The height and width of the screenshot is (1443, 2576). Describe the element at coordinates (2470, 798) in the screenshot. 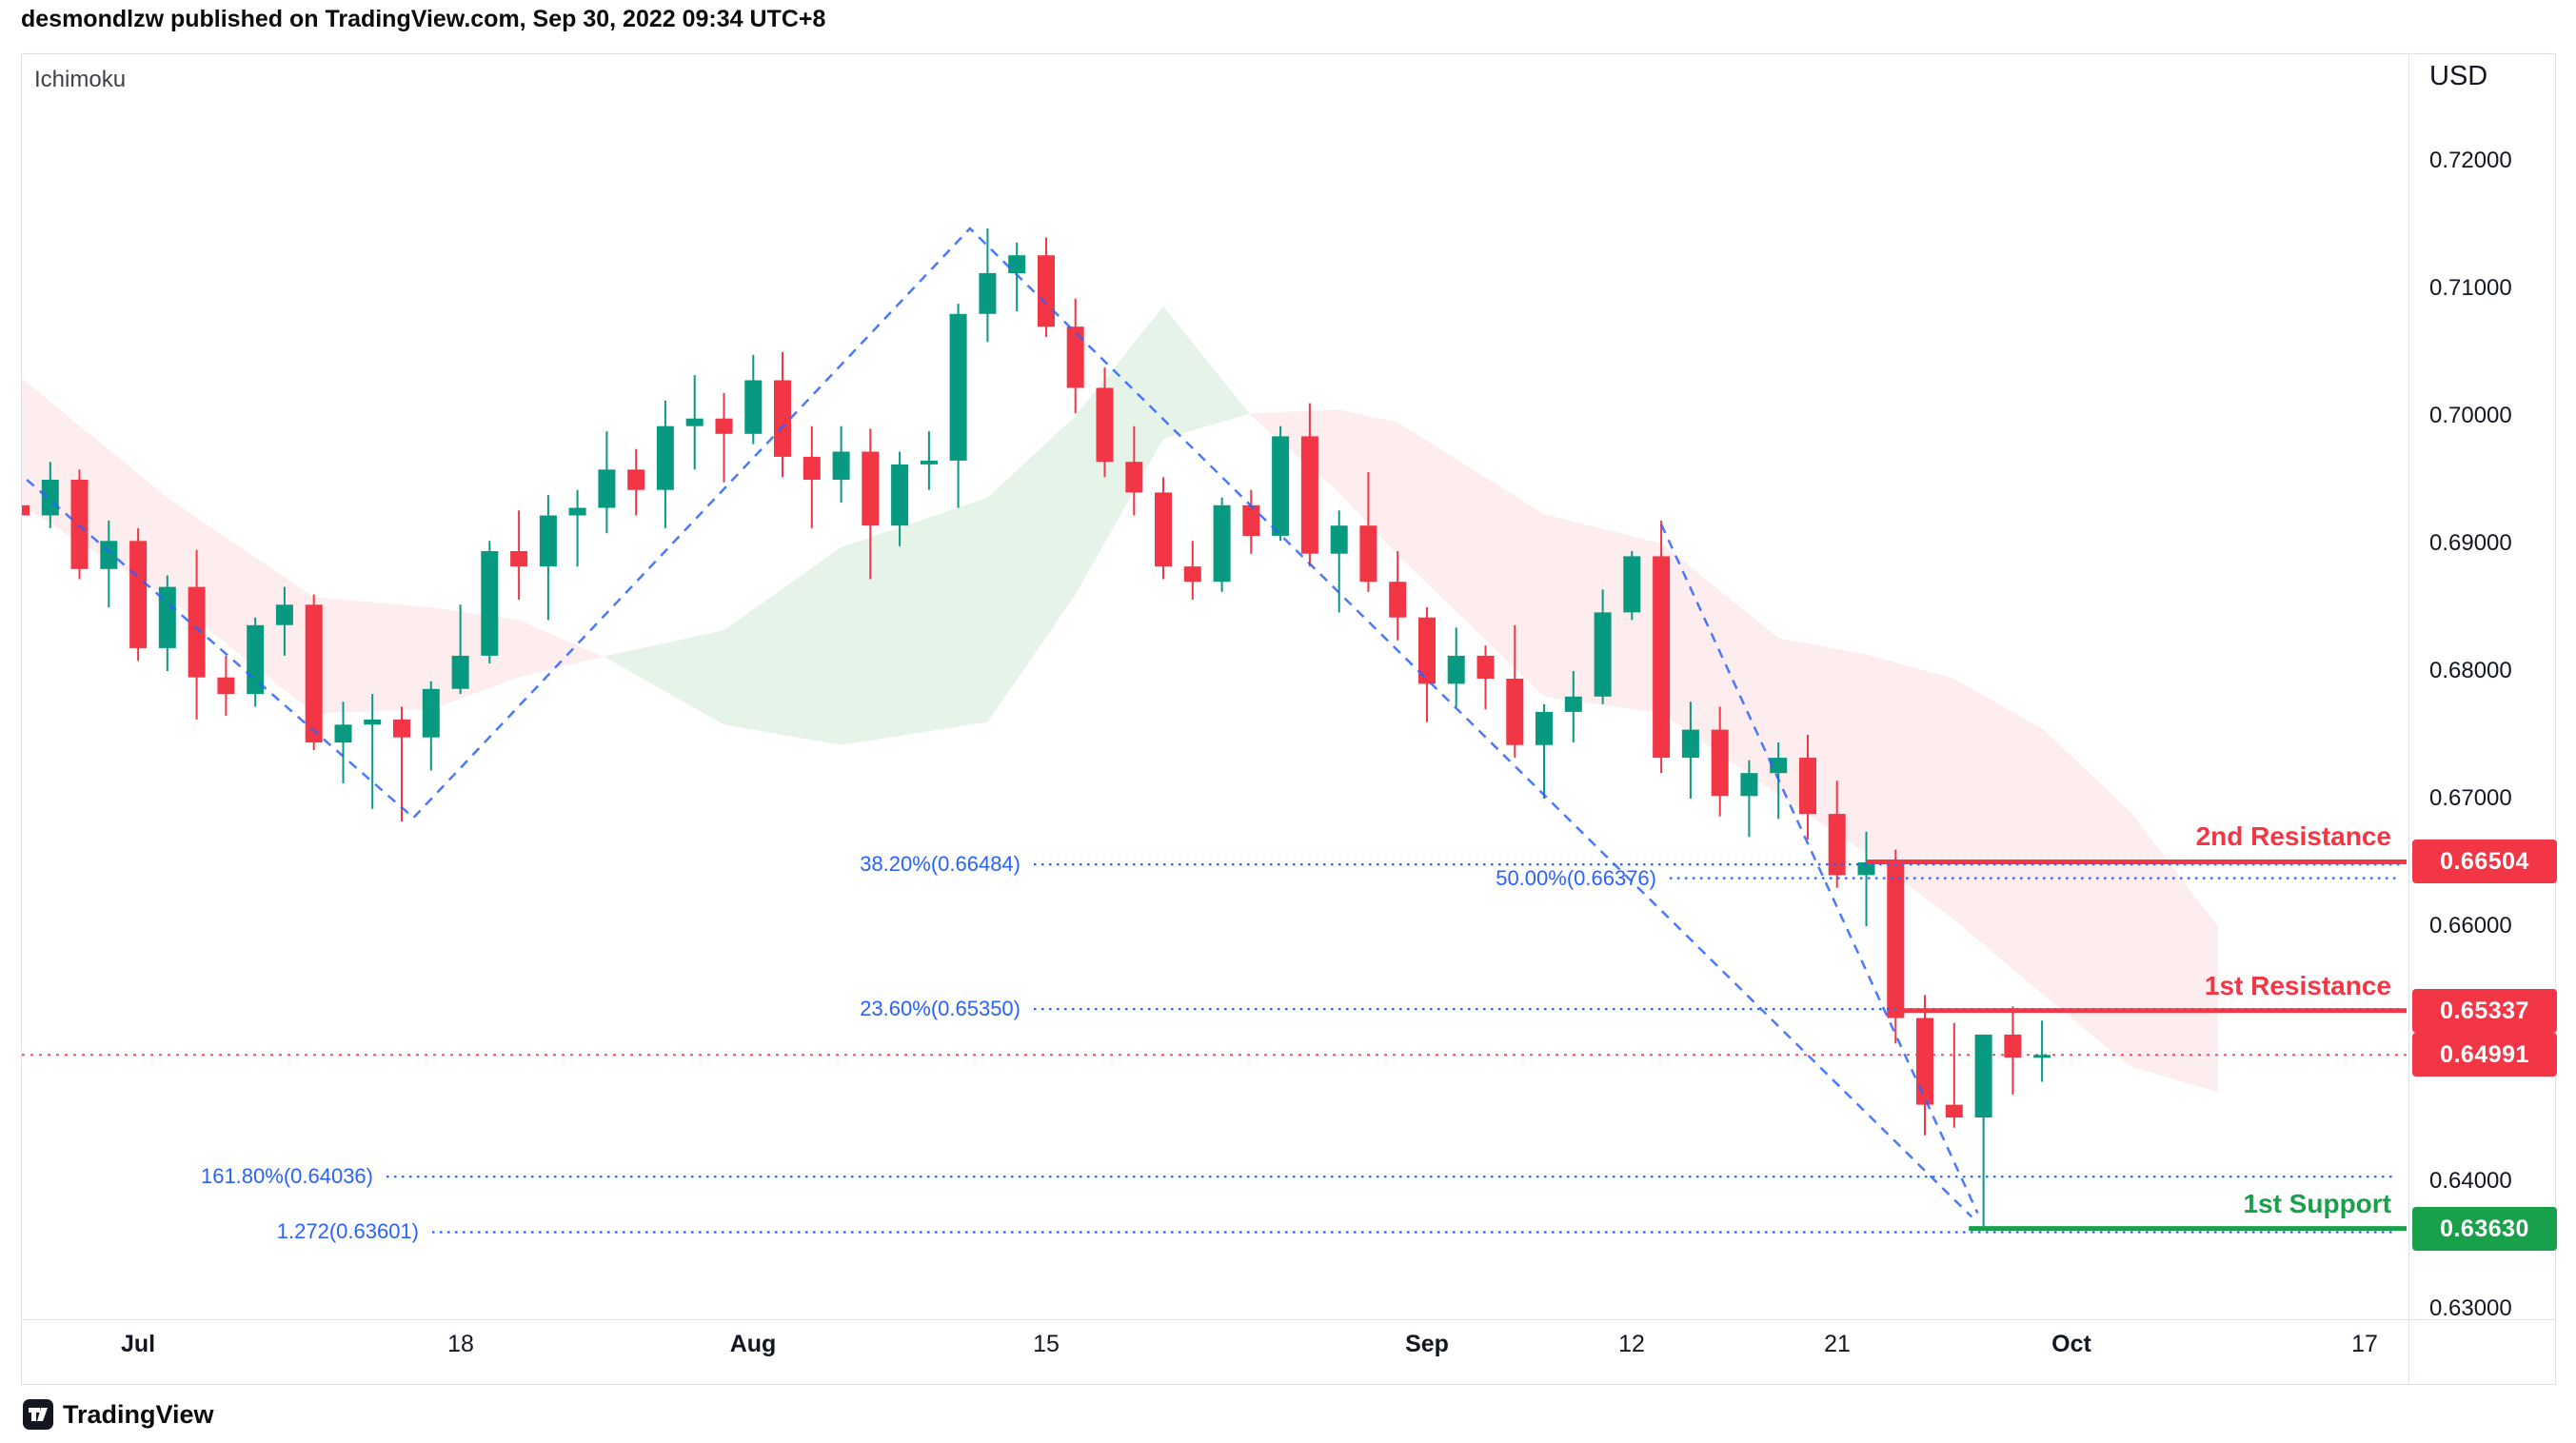

I see `price-axis-label: 0.67000` at that location.